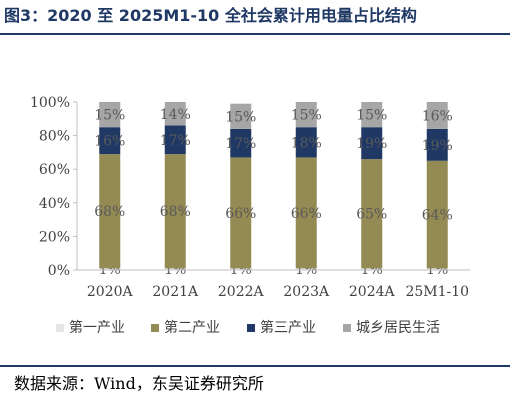  I want to click on y-tick-label: 60%, so click(54, 170).